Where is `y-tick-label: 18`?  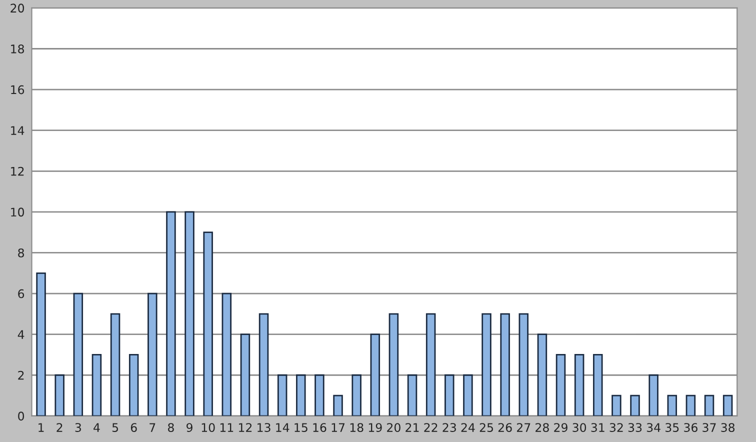
y-tick-label: 18 is located at coordinates (17, 49).